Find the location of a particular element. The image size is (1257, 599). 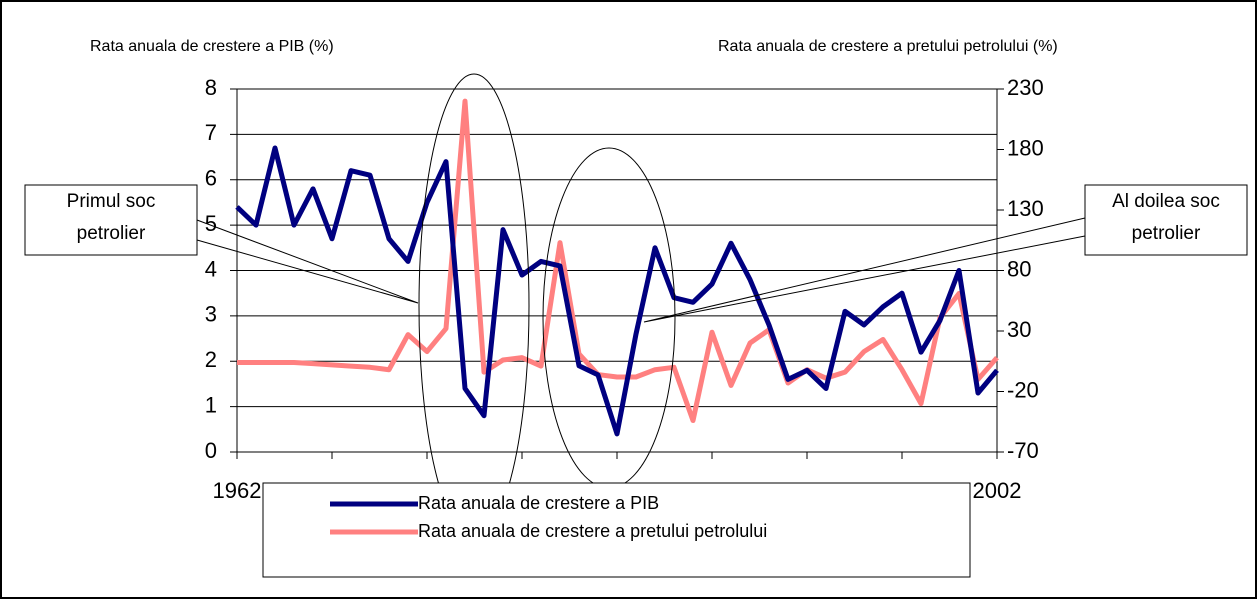

y-tick-label: 6 is located at coordinates (211, 178).